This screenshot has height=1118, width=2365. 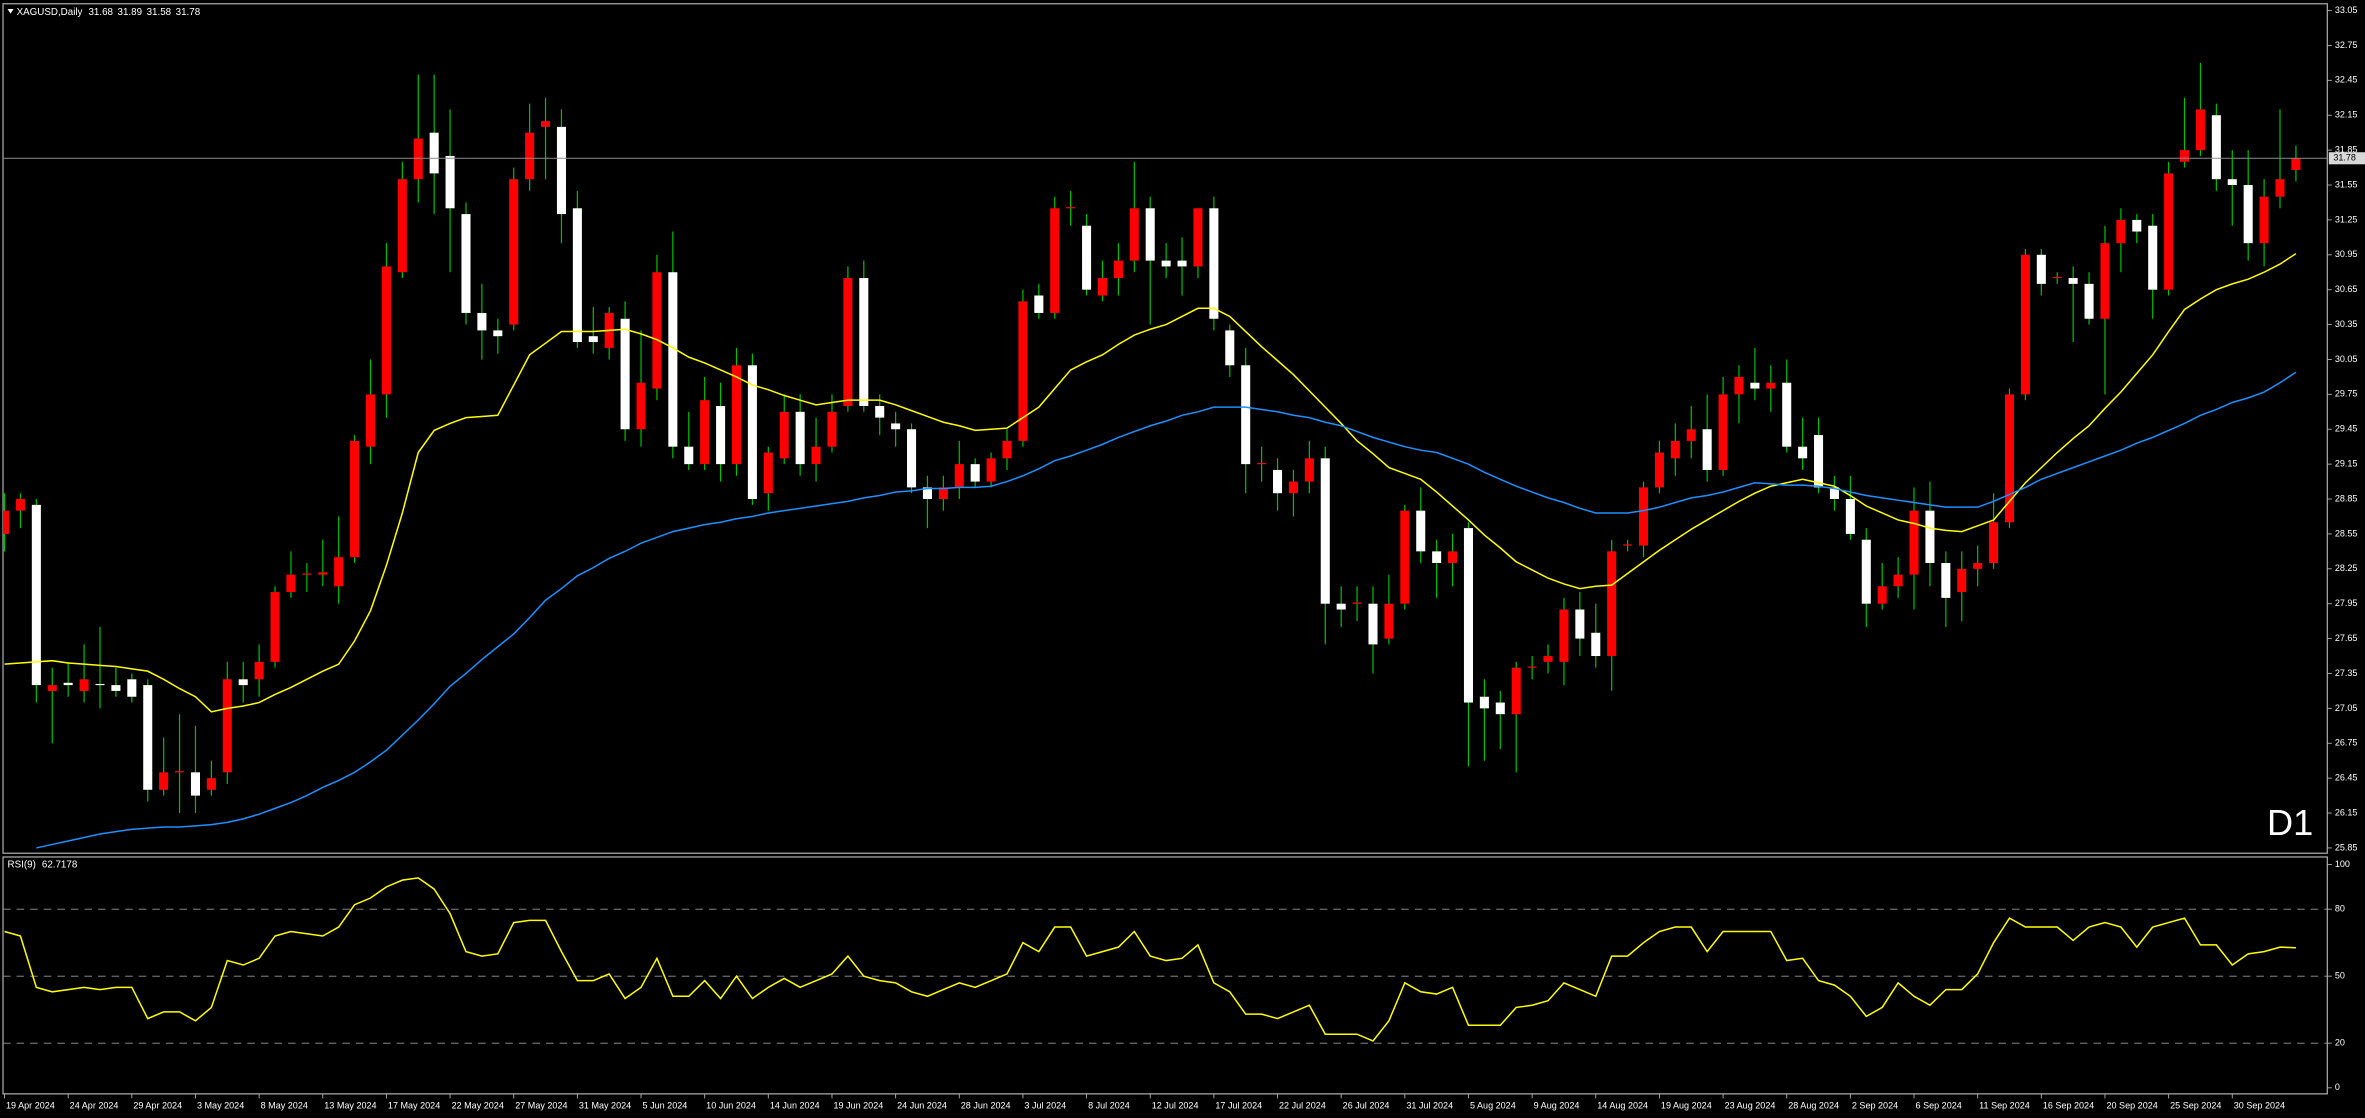 I want to click on y-tick-label: 32.15, so click(x=2346, y=115).